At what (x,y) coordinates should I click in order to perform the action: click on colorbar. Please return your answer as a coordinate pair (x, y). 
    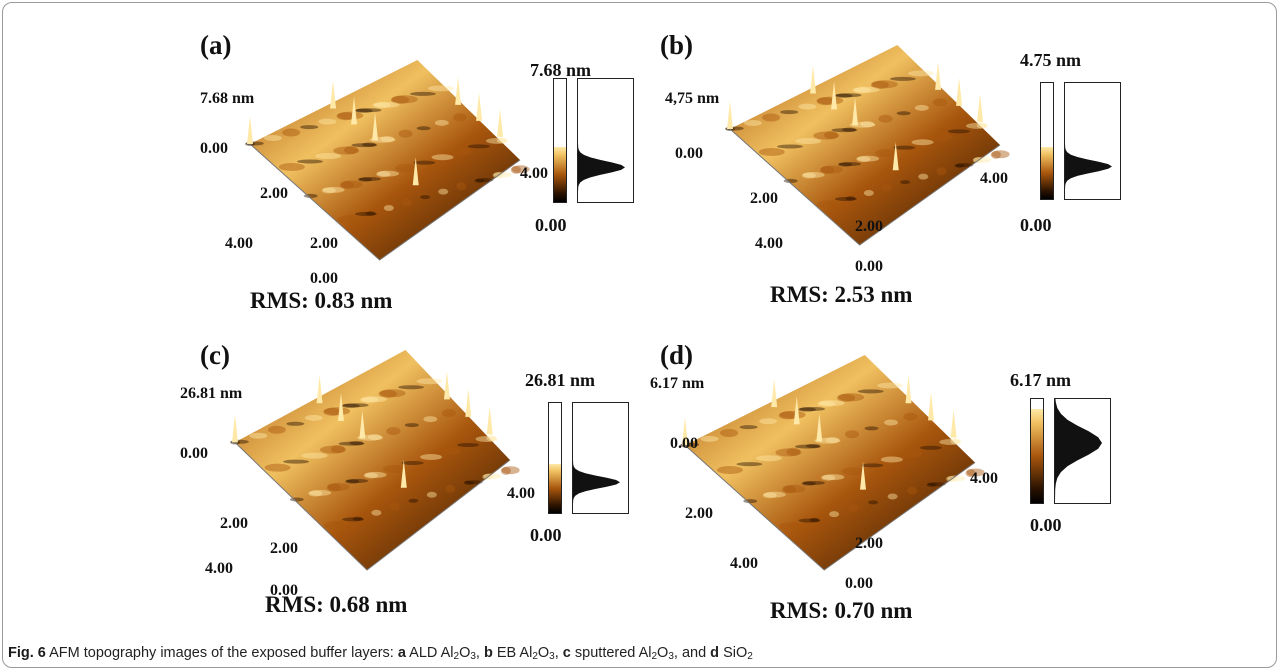
    Looking at the image, I should click on (1037, 451).